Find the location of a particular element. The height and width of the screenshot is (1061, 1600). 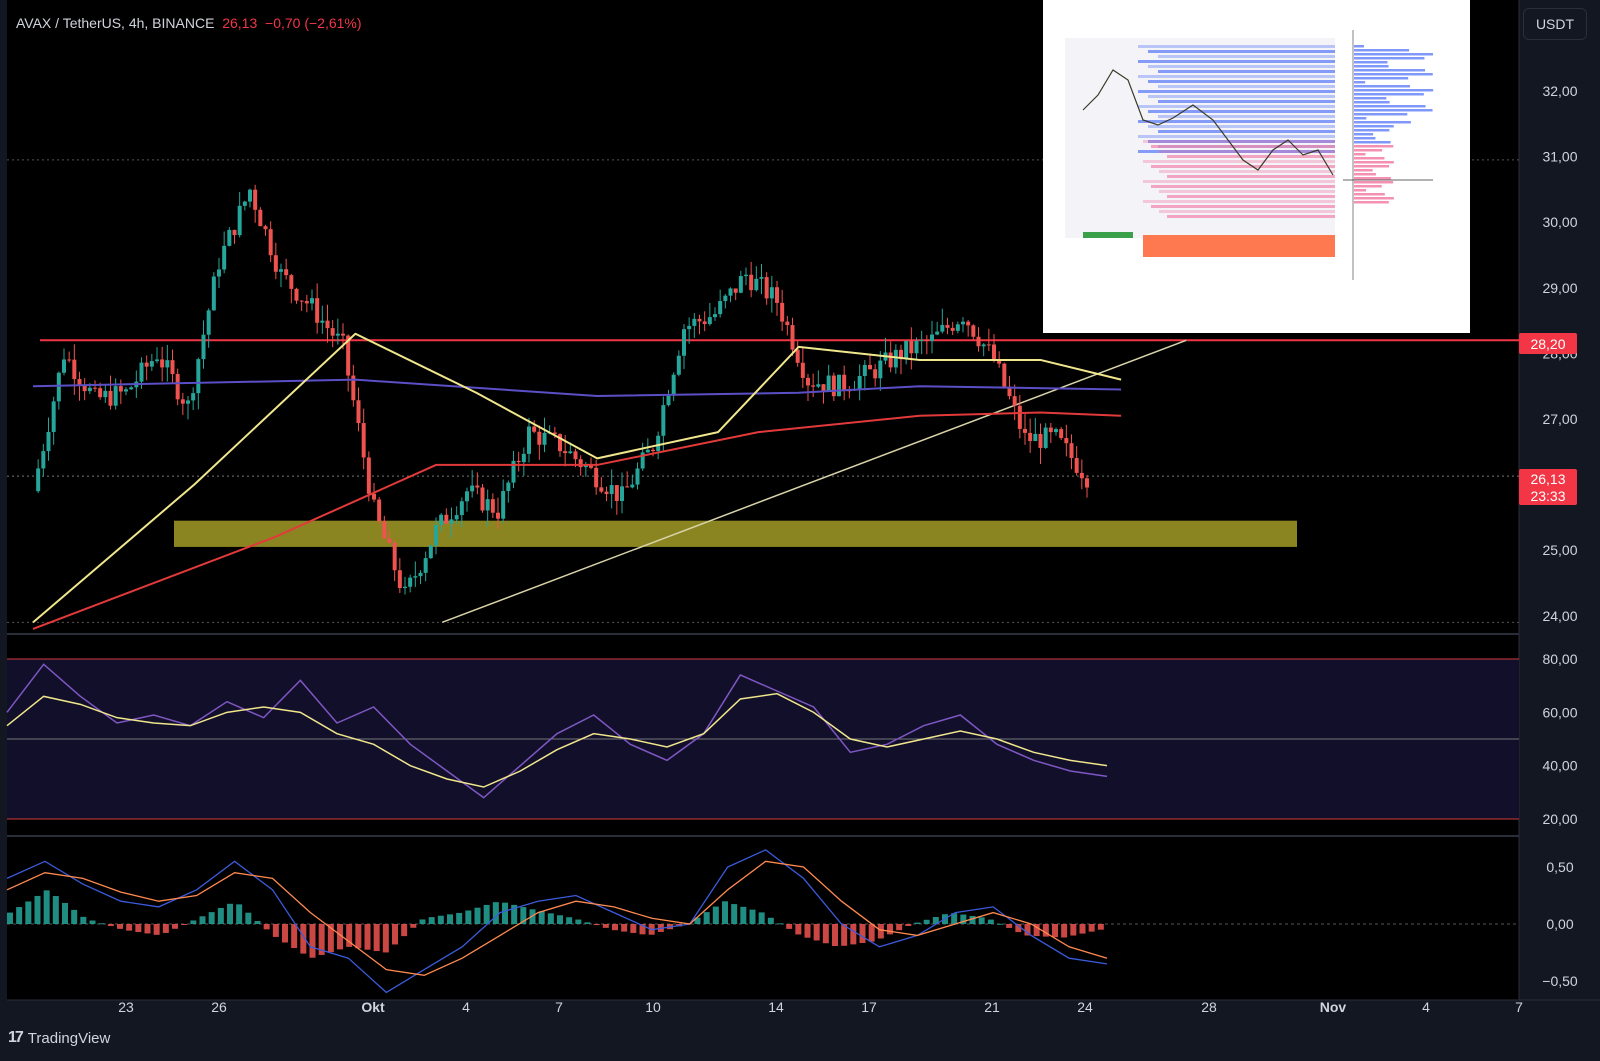

time-axis-label: 7 is located at coordinates (1519, 1007).